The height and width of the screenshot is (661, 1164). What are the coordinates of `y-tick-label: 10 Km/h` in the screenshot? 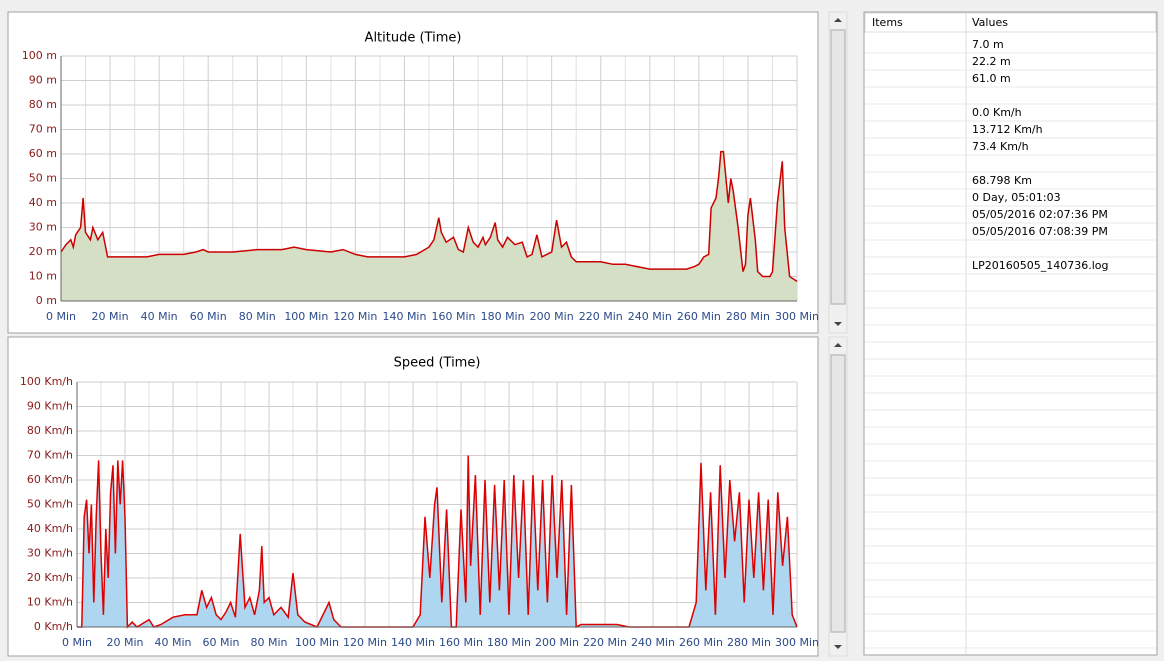 It's located at (50, 602).